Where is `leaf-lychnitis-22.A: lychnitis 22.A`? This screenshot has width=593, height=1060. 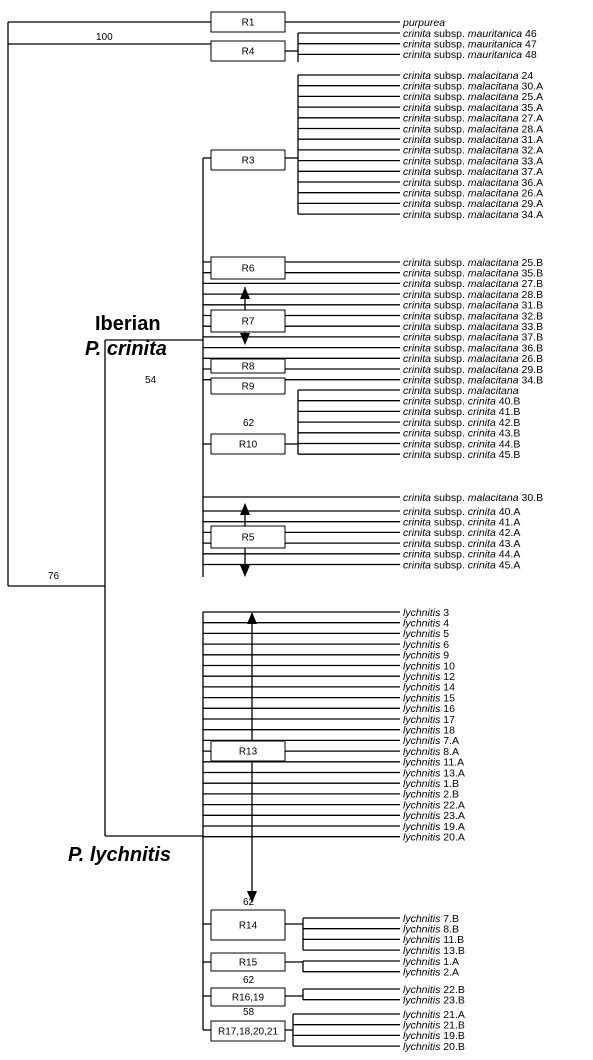 leaf-lychnitis-22.A: lychnitis 22.A is located at coordinates (434, 805).